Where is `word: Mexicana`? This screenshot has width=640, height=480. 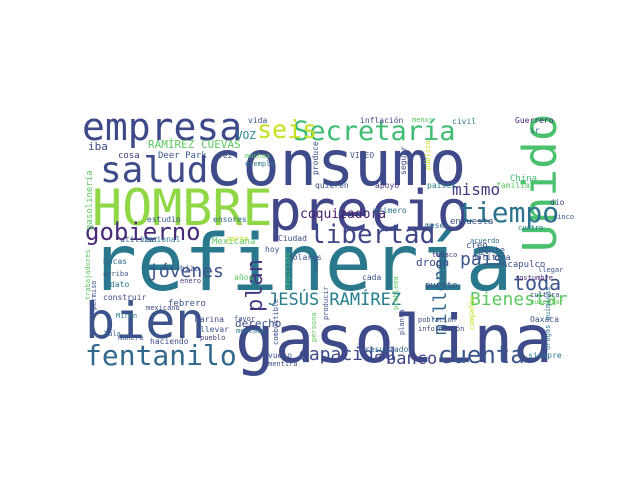 word: Mexicana is located at coordinates (233, 242).